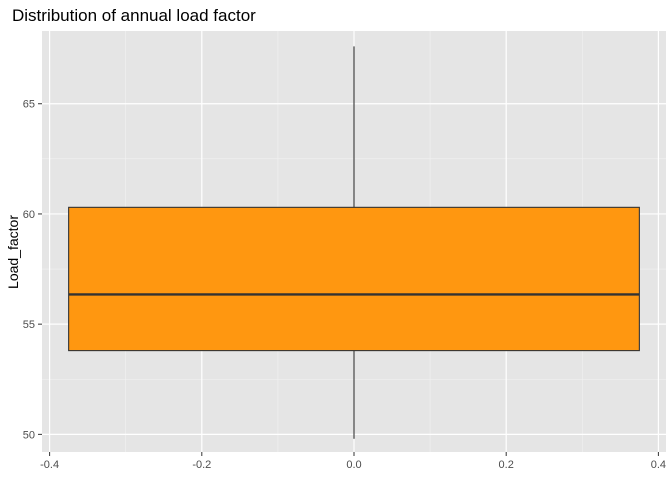 Image resolution: width=672 pixels, height=480 pixels. What do you see at coordinates (29, 215) in the screenshot?
I see `y-tick-label: 60` at bounding box center [29, 215].